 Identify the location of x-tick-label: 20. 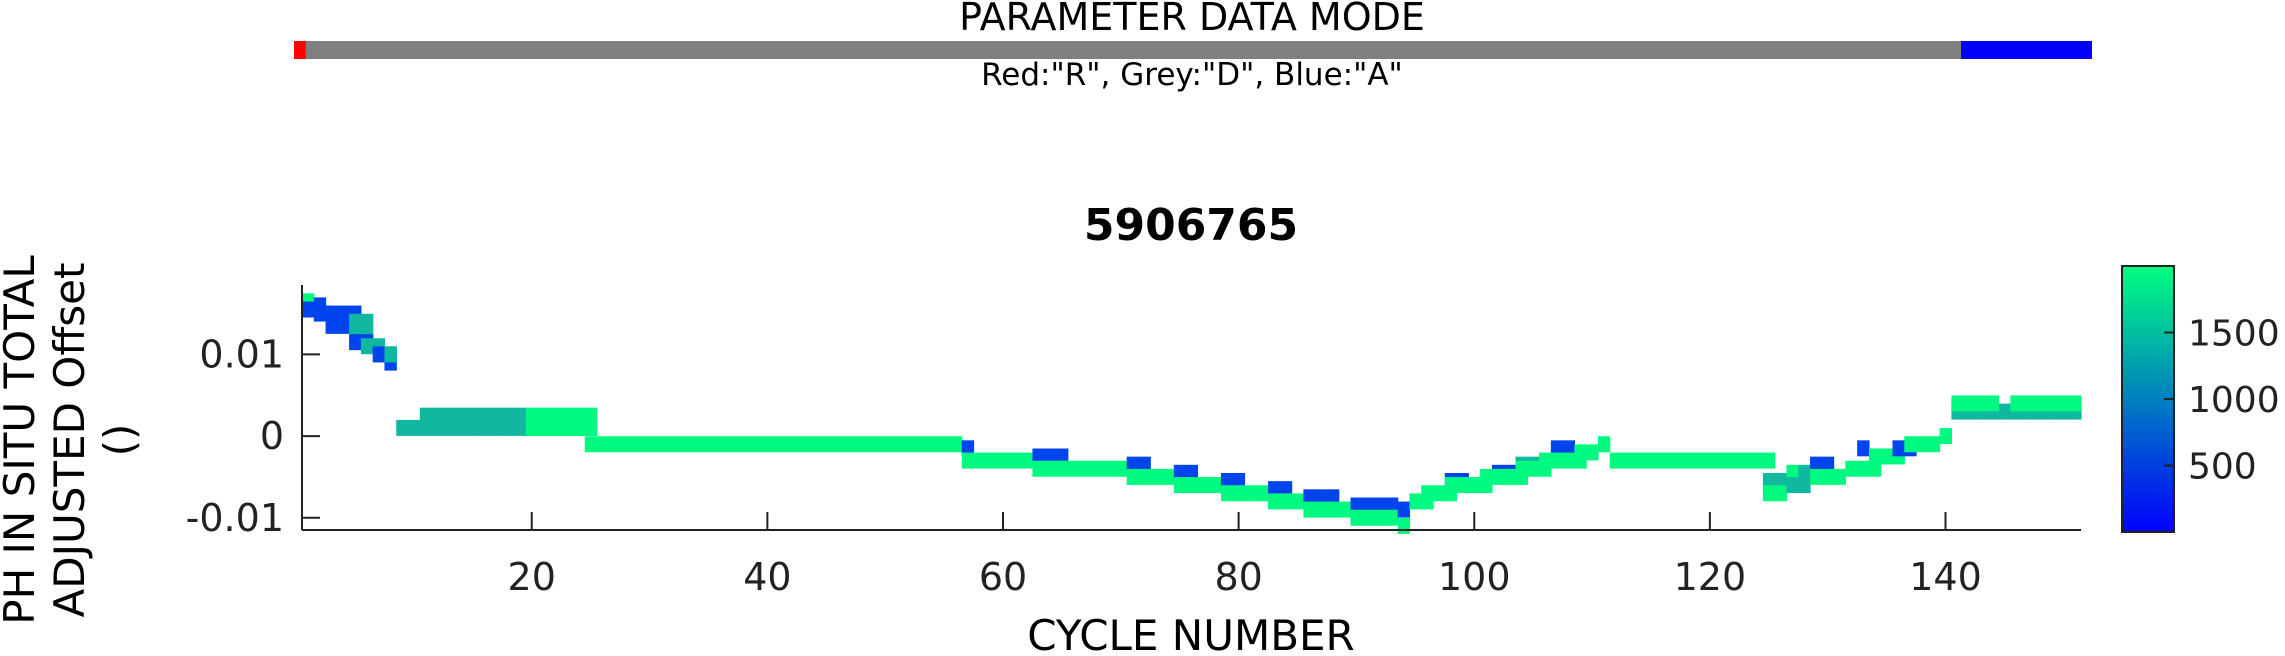
(532, 577).